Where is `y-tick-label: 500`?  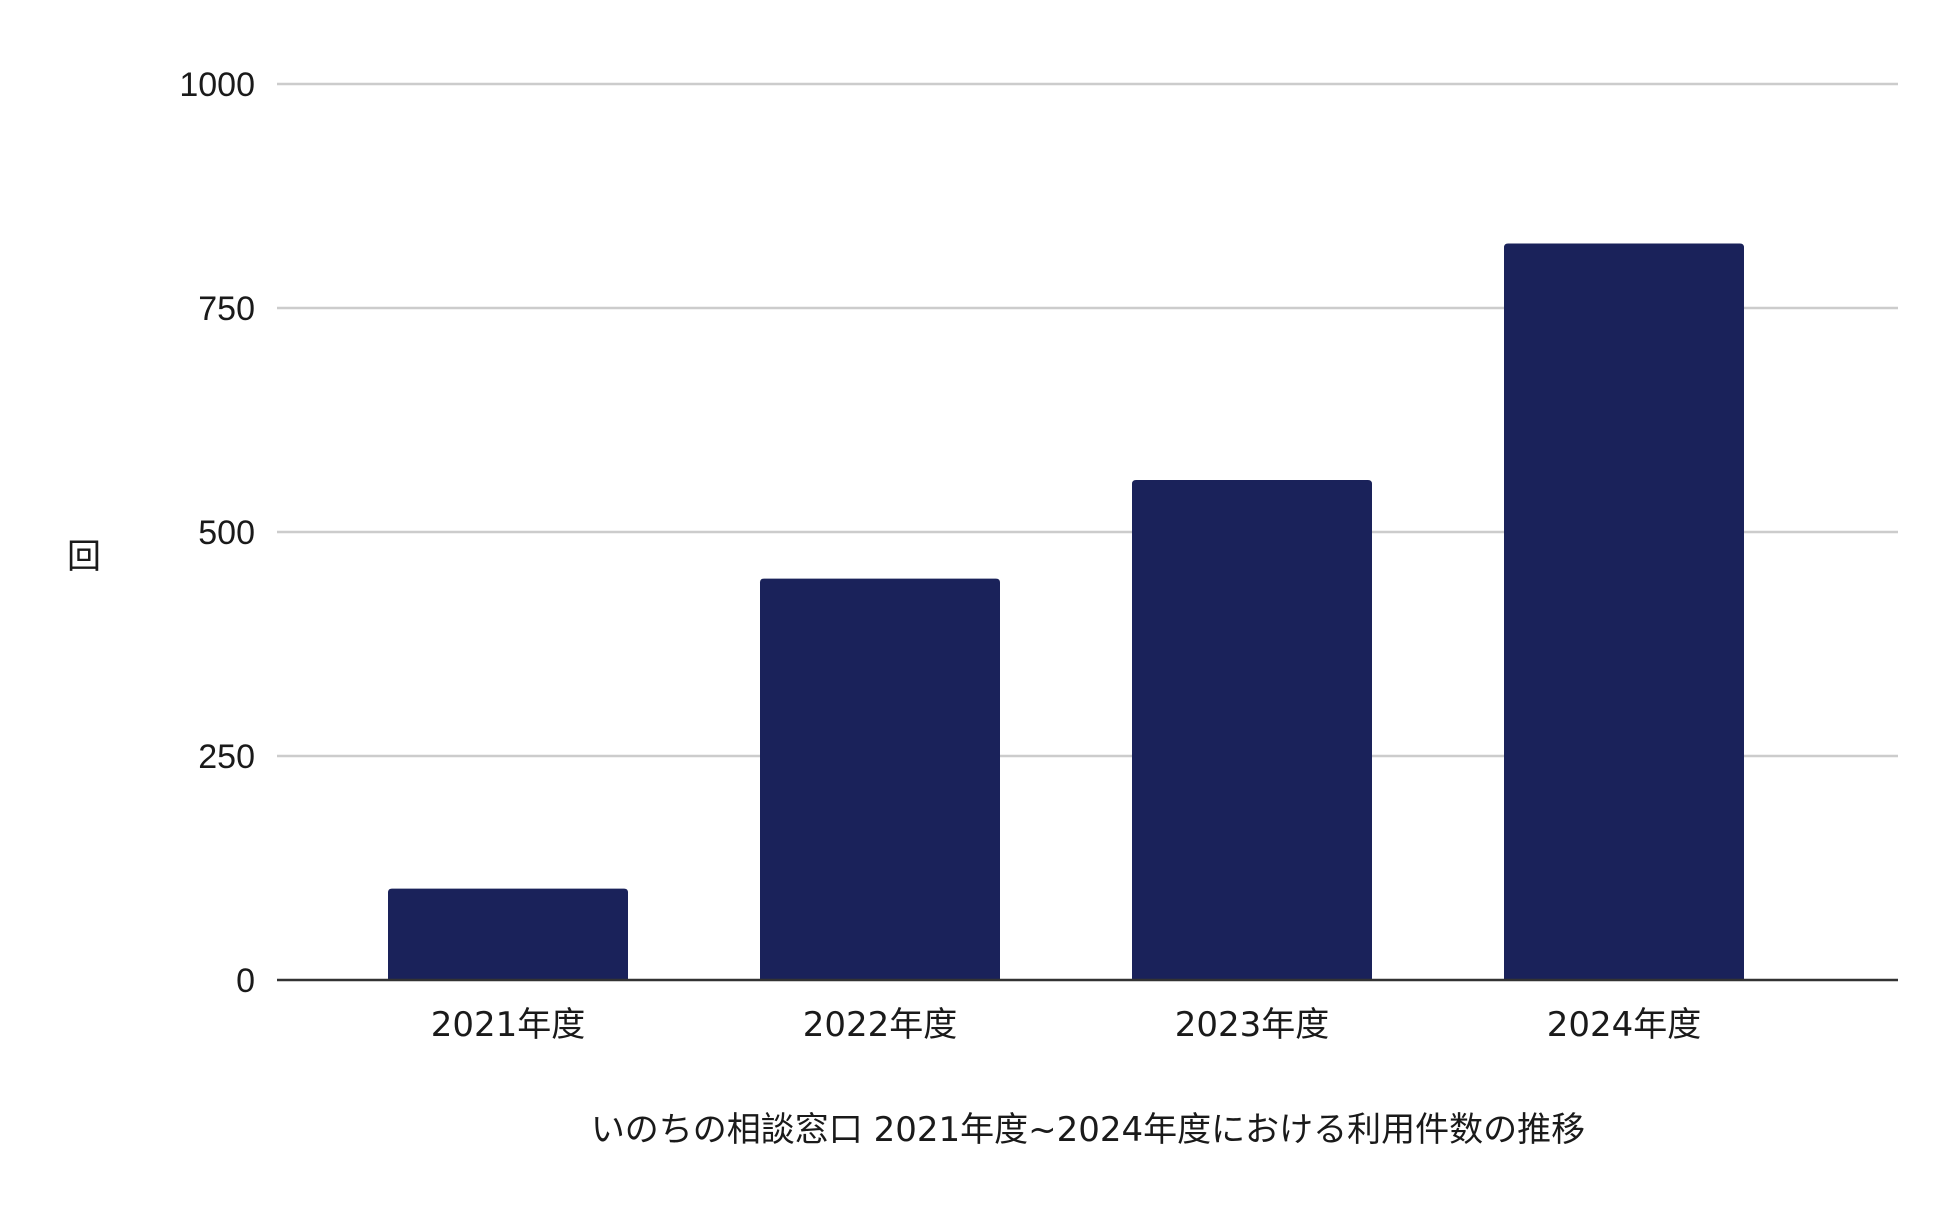 y-tick-label: 500 is located at coordinates (226, 533).